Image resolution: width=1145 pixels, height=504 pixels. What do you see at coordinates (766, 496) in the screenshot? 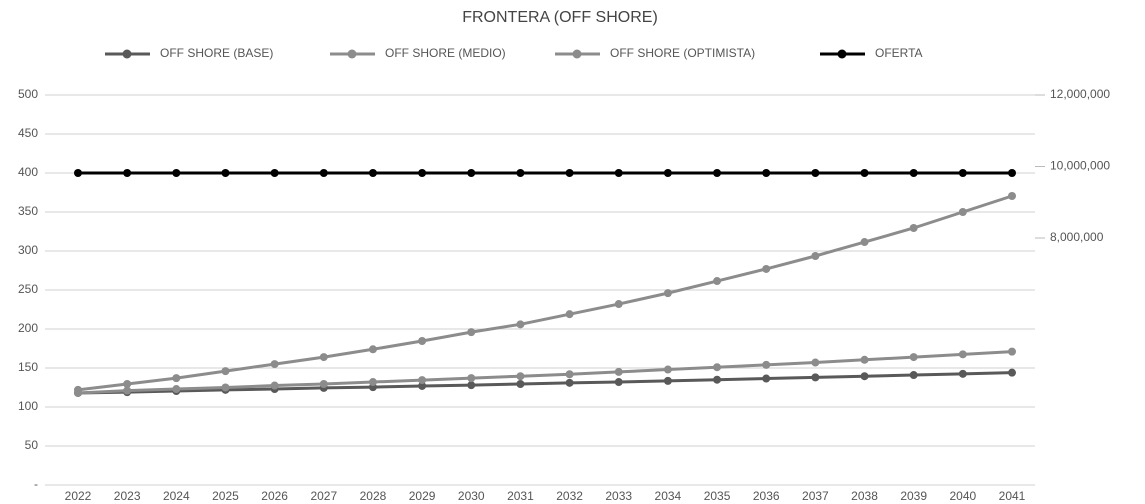
I see `x-tick-label: 2036` at bounding box center [766, 496].